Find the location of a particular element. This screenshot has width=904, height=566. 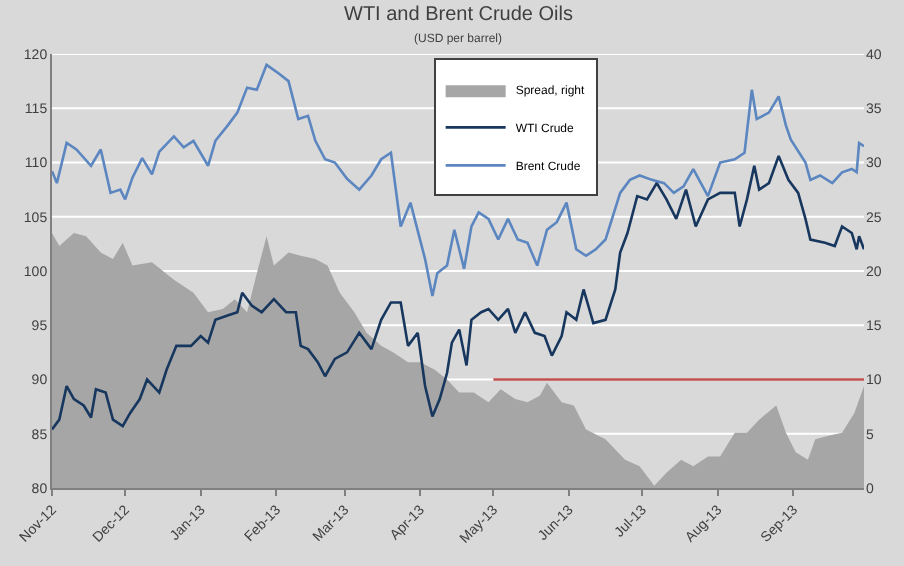

chart-title: WTI and Brent Crude Oils is located at coordinates (458, 15).